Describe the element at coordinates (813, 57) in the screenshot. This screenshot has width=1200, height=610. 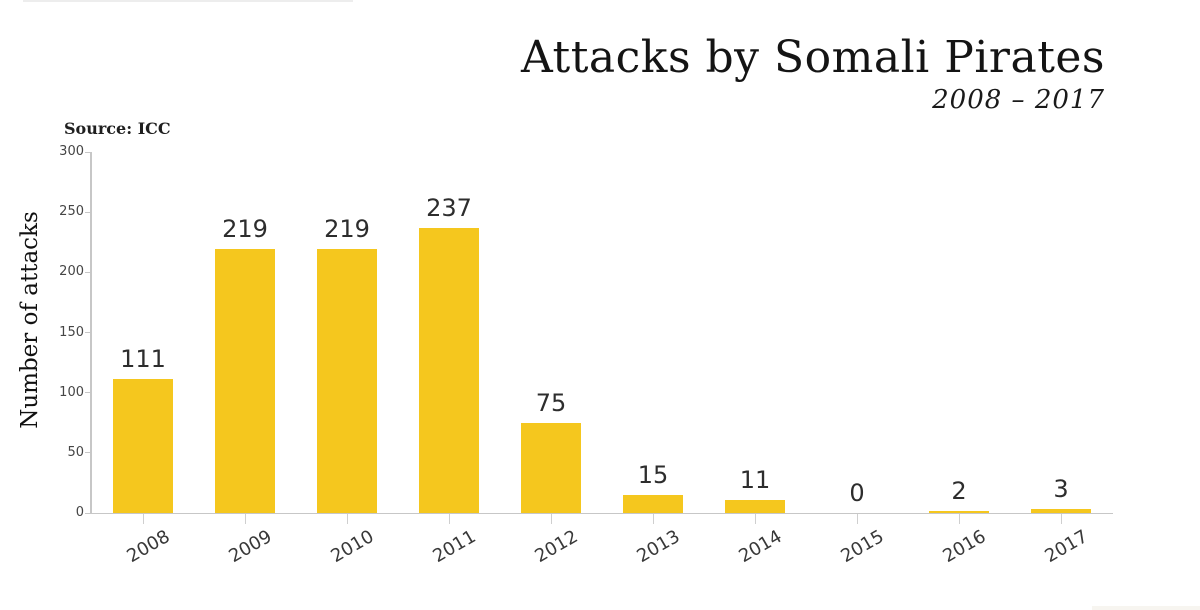
I see `chart-title: Attacks by Somali Pirates` at that location.